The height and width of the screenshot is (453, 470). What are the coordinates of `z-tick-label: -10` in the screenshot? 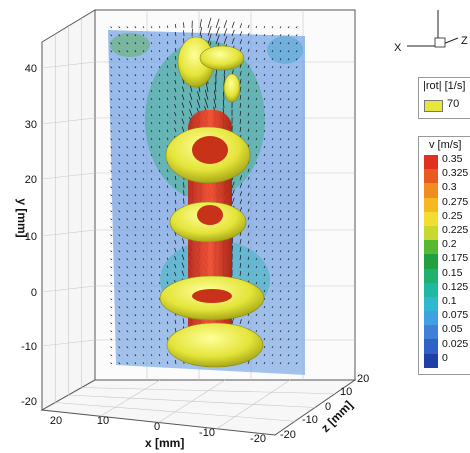 It's located at (310, 420).